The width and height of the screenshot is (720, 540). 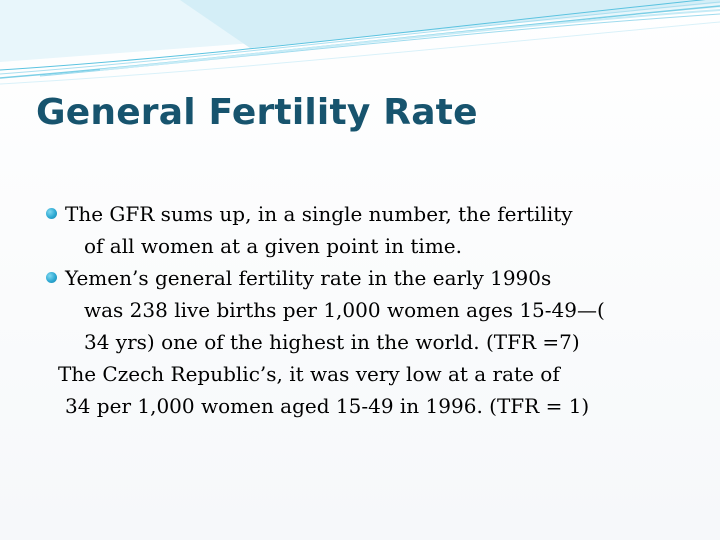 What do you see at coordinates (273, 246) in the screenshot?
I see `bullet-line: of all women at a given point in time.` at bounding box center [273, 246].